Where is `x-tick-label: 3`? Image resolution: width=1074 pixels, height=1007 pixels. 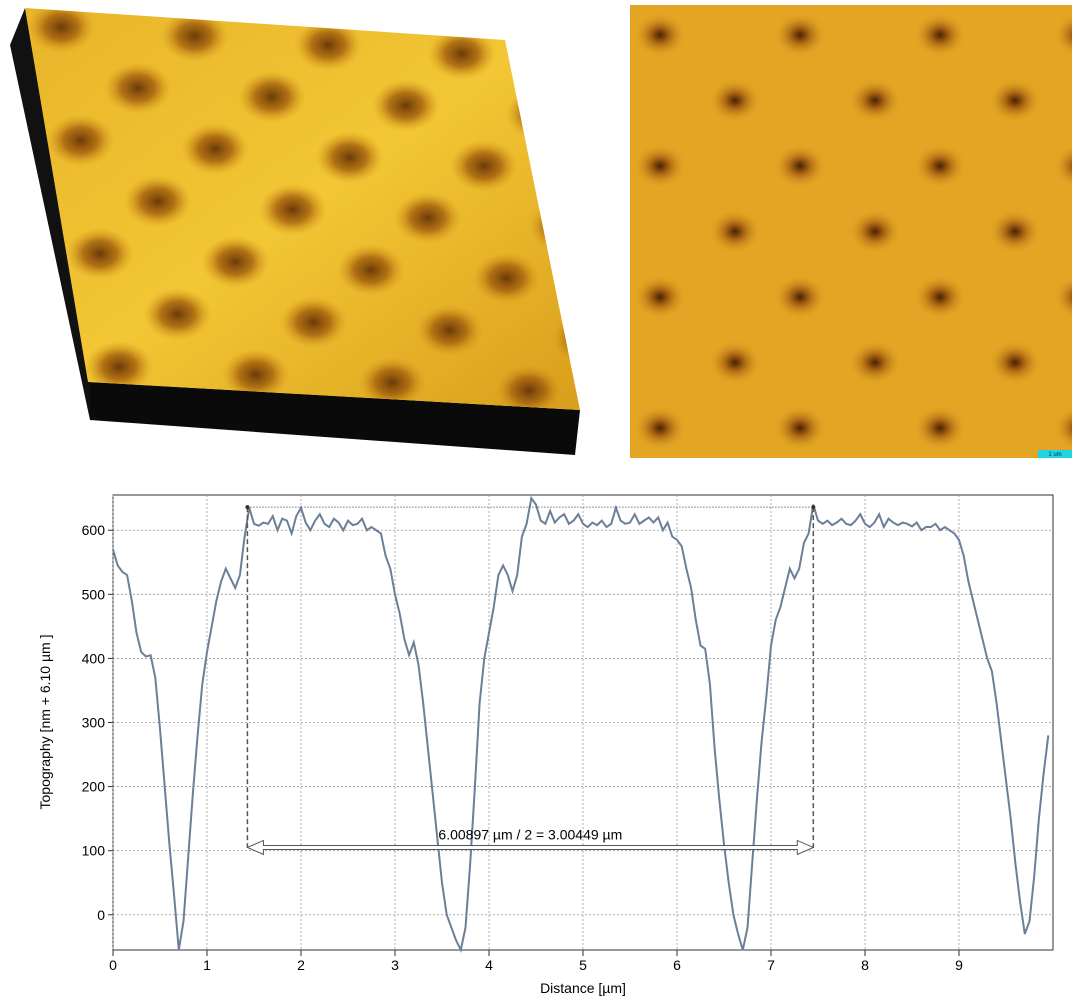
x-tick-label: 3 is located at coordinates (395, 965).